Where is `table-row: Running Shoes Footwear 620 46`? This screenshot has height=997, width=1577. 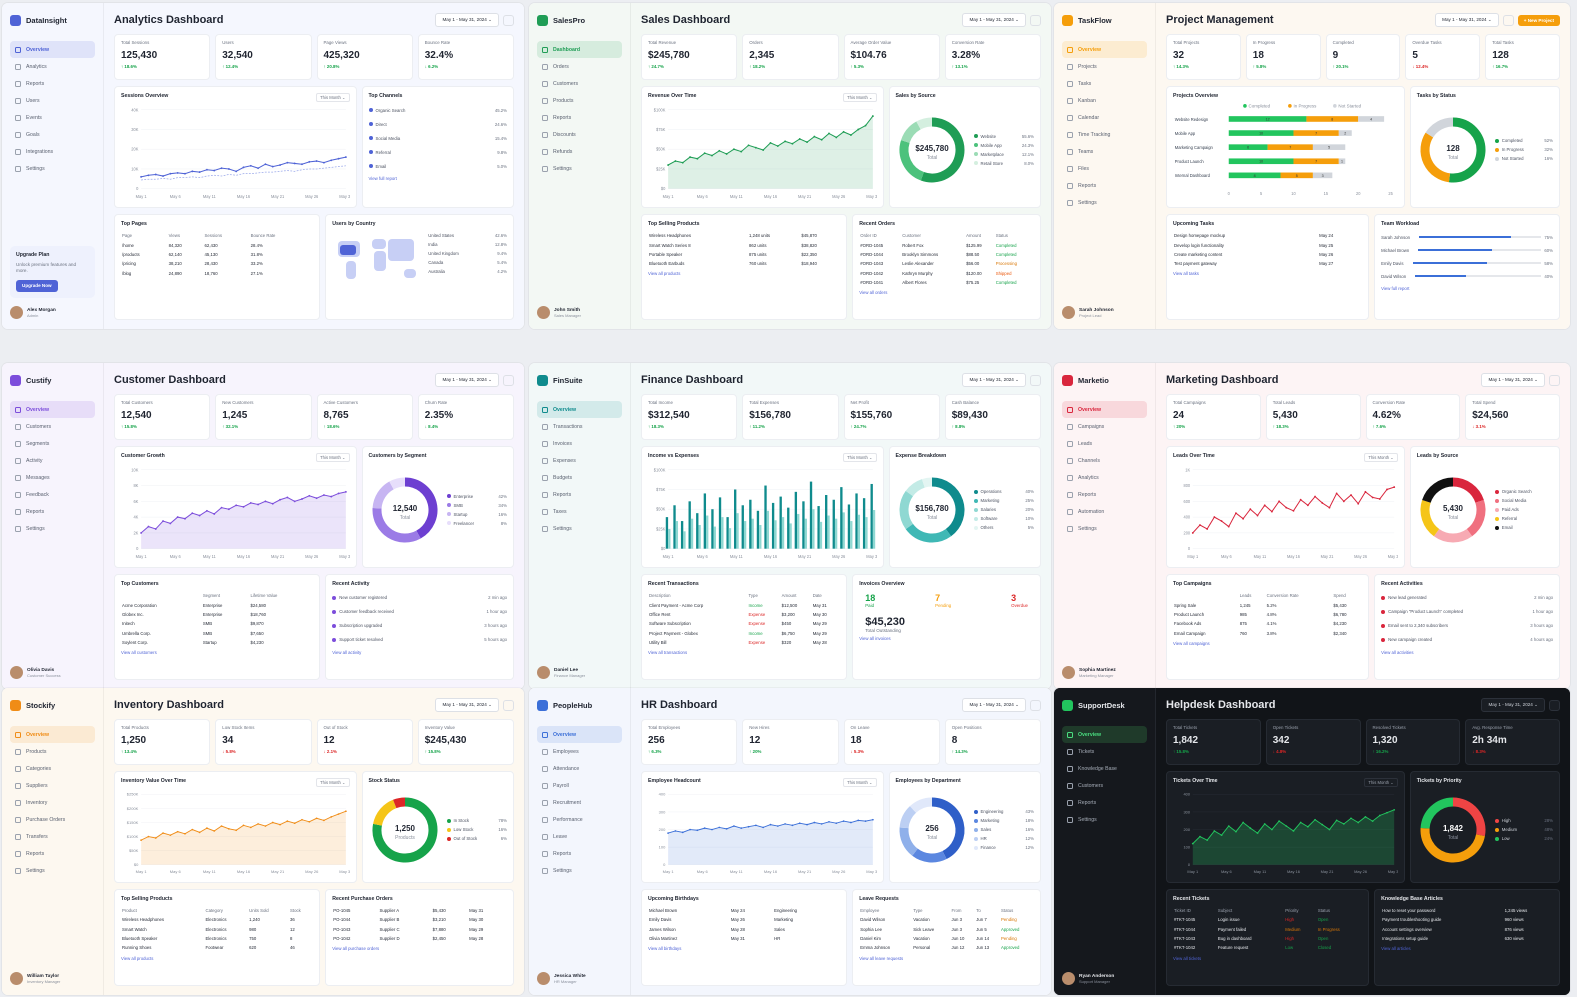
table-row: Running Shoes Footwear 620 46 is located at coordinates (217, 947).